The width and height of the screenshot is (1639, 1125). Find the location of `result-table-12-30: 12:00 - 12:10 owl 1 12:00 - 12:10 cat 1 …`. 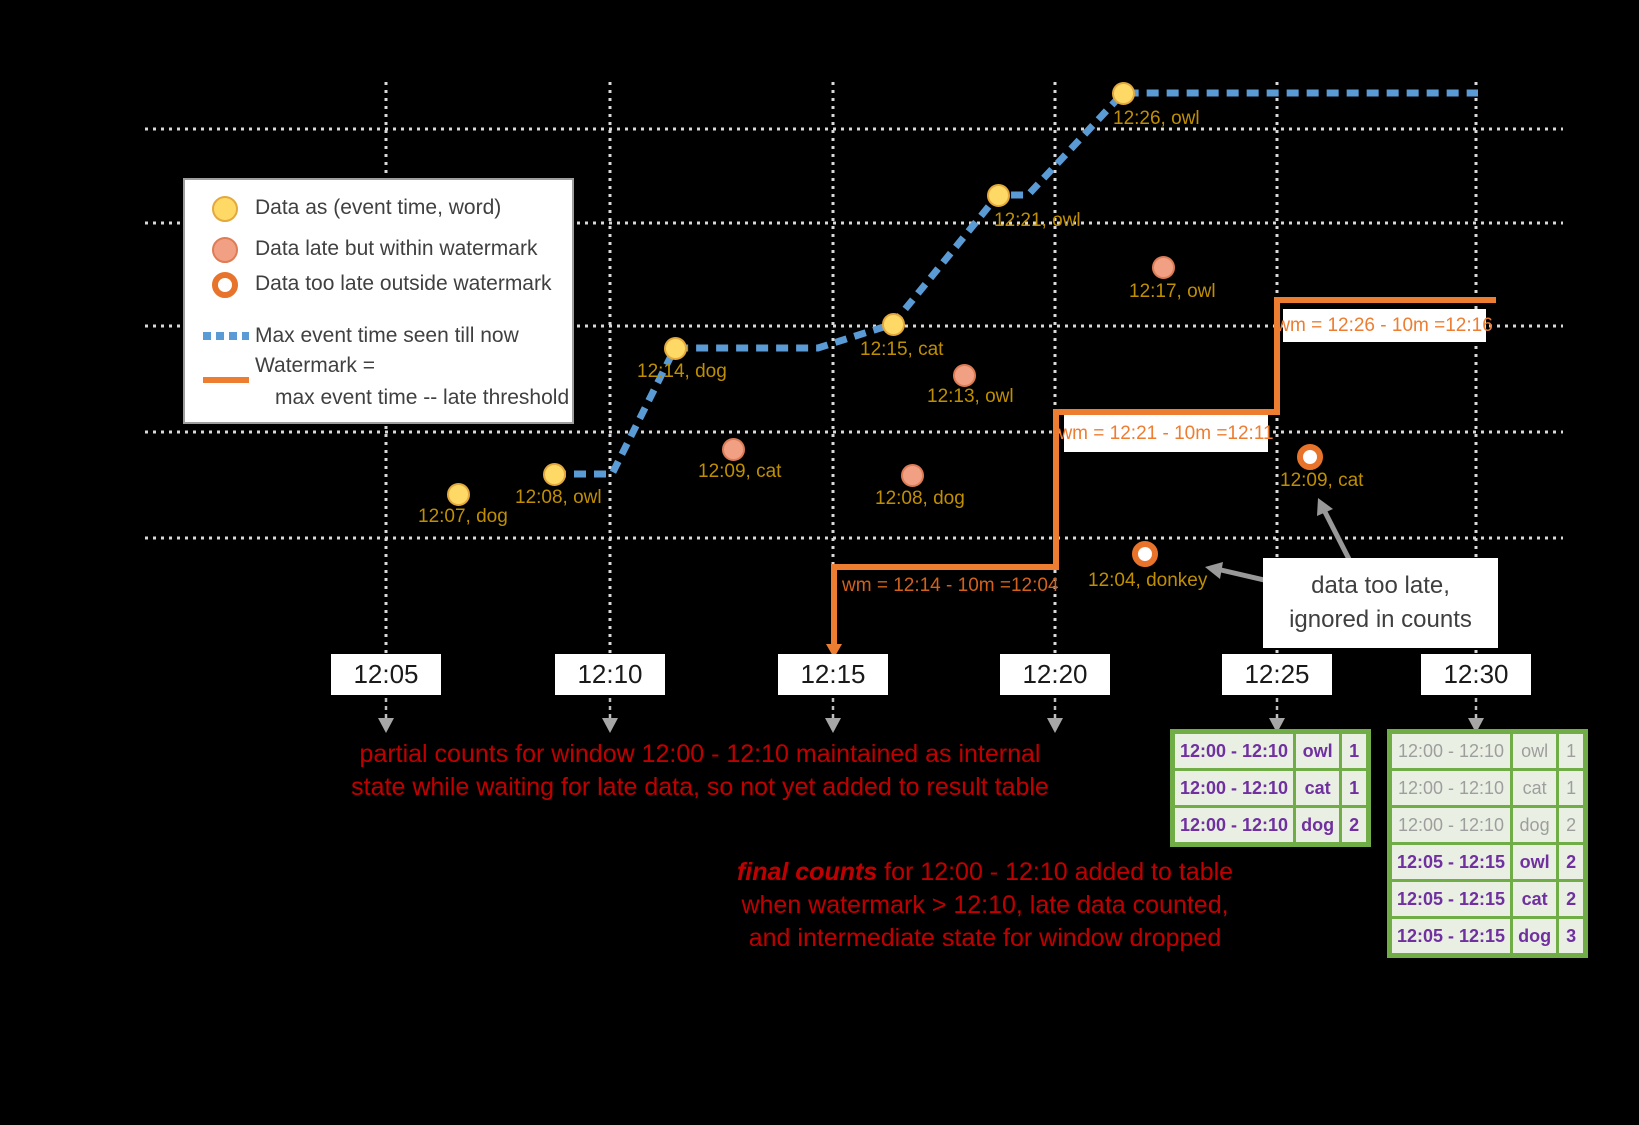

result-table-12-30: 12:00 - 12:10 owl 1 12:00 - 12:10 cat 1 … is located at coordinates (1488, 843).